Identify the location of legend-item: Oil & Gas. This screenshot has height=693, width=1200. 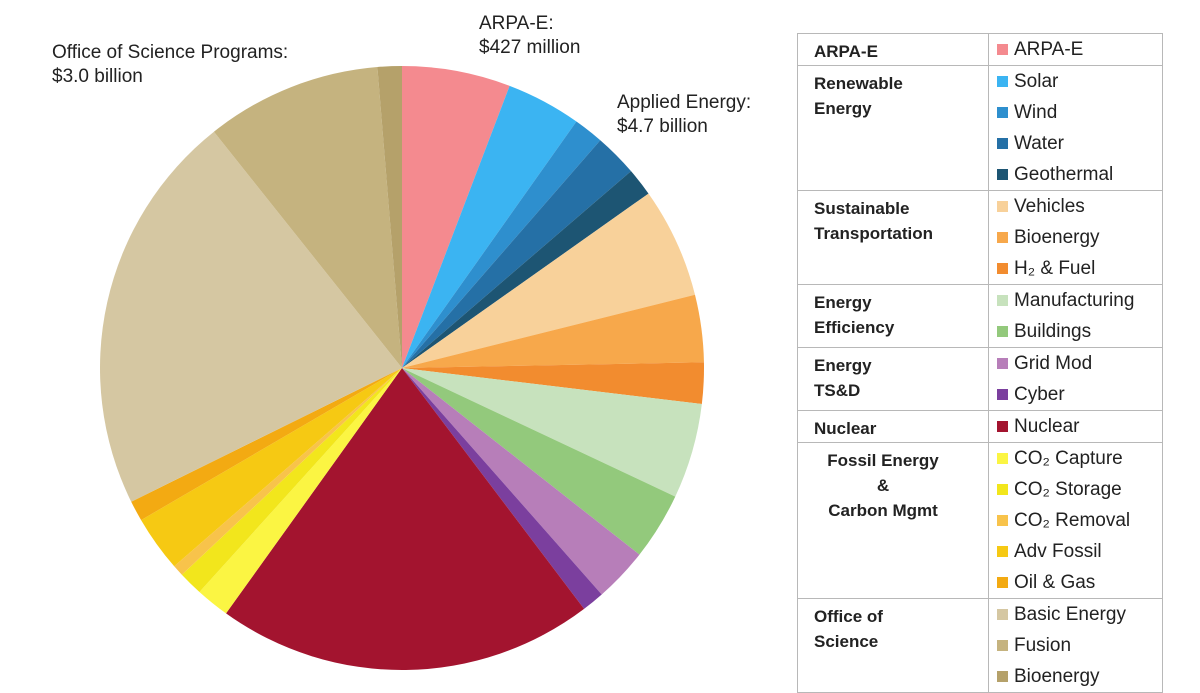
(1079, 582).